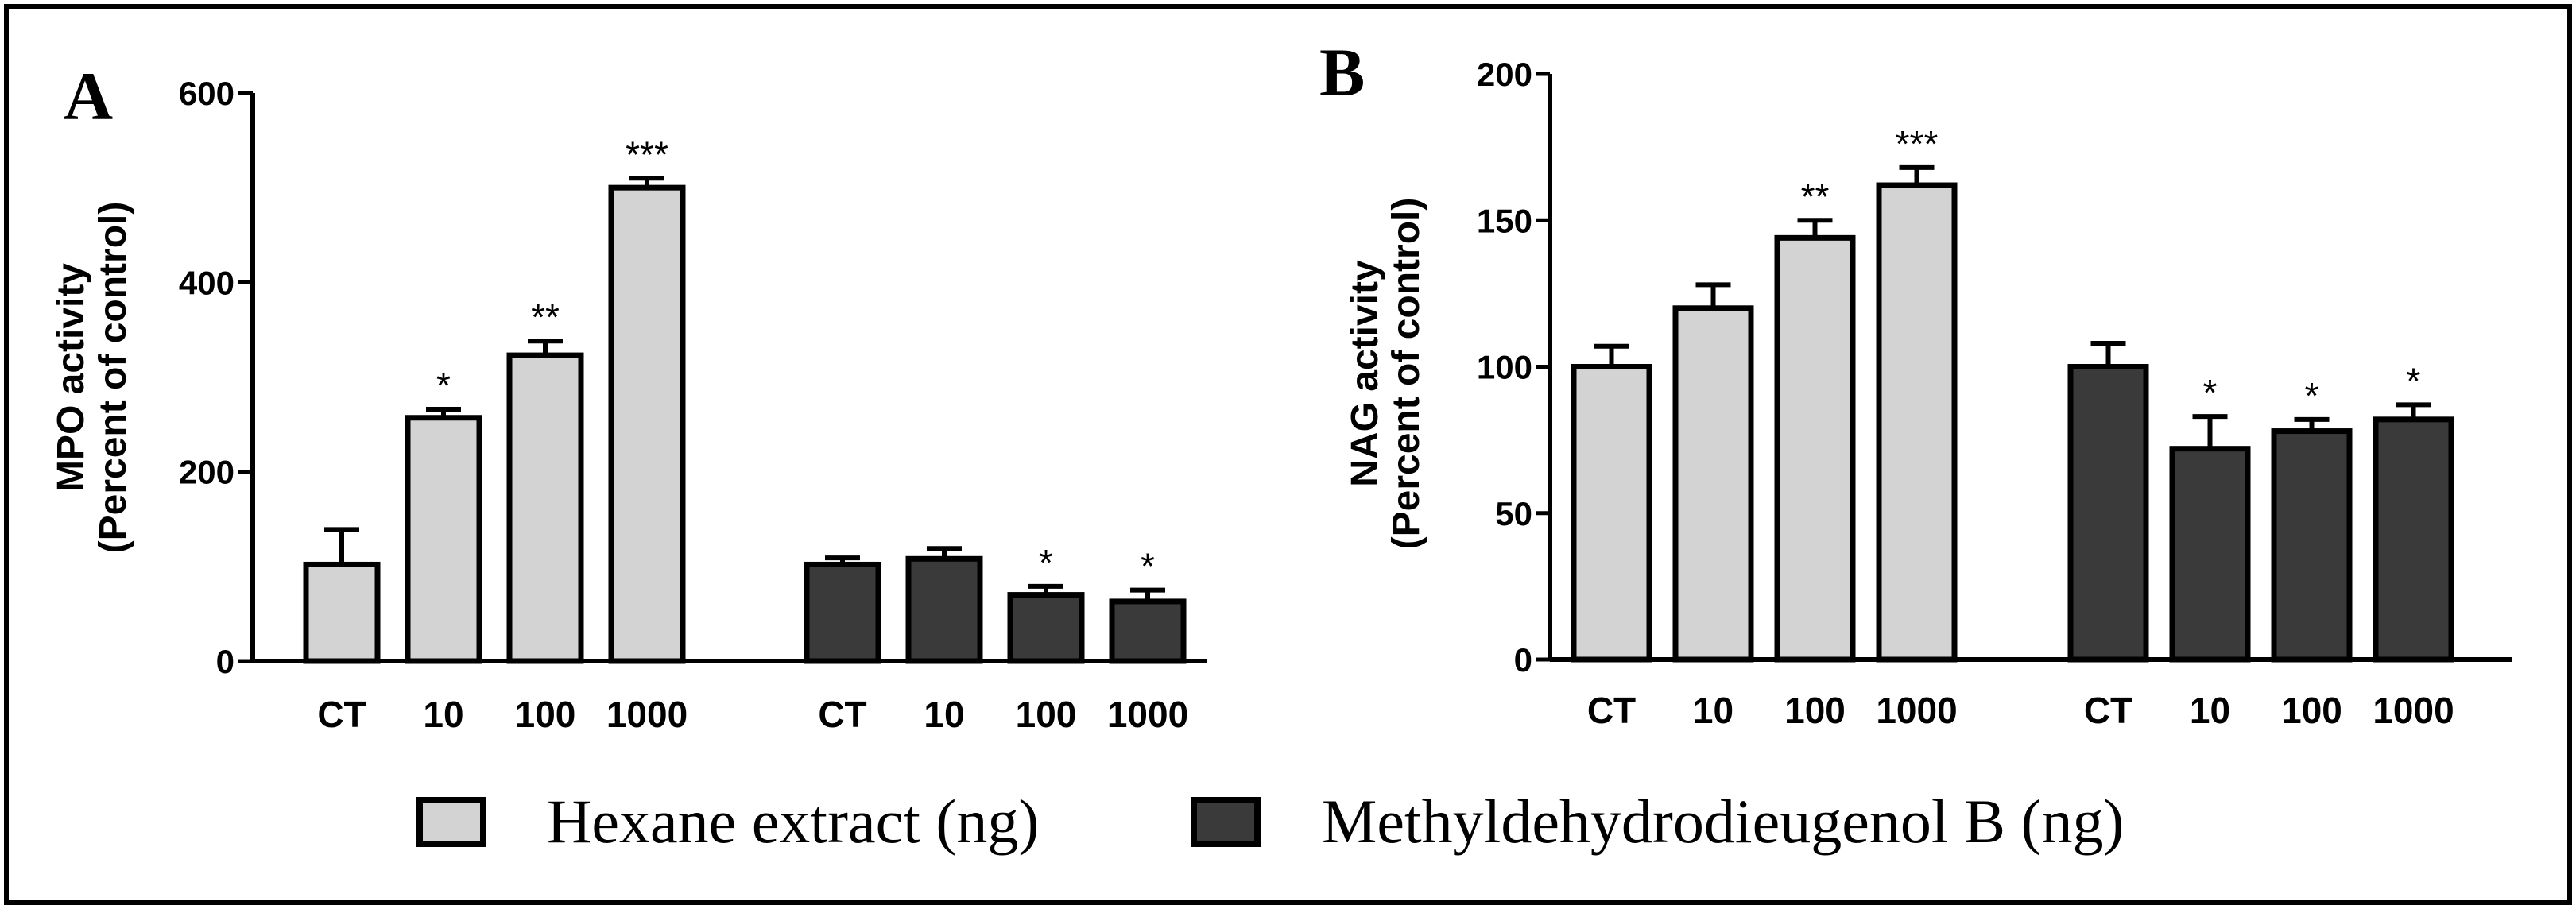 The width and height of the screenshot is (2576, 913). Describe the element at coordinates (1342, 72) in the screenshot. I see `panel-b-letter: B` at that location.